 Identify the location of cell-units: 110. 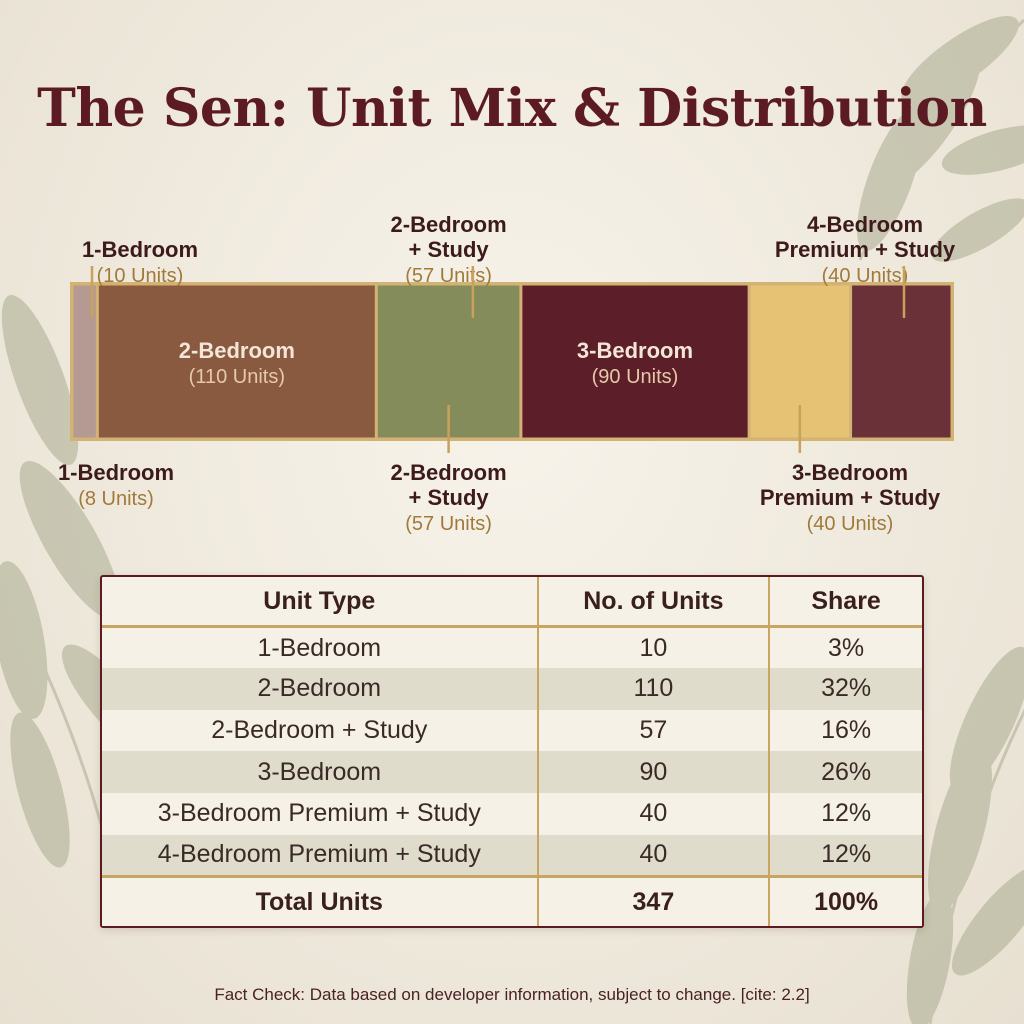
(653, 689).